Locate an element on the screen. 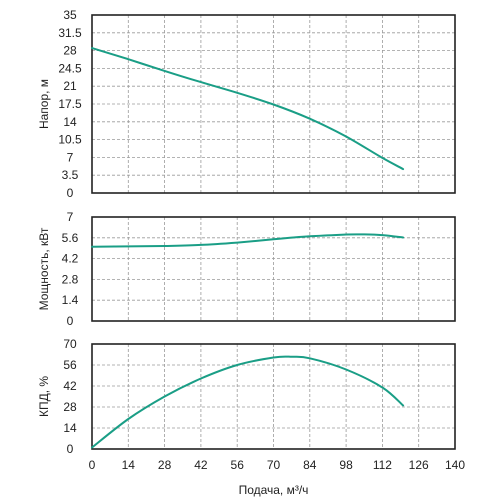  power-y-tick-label: 1.4 is located at coordinates (70, 300).